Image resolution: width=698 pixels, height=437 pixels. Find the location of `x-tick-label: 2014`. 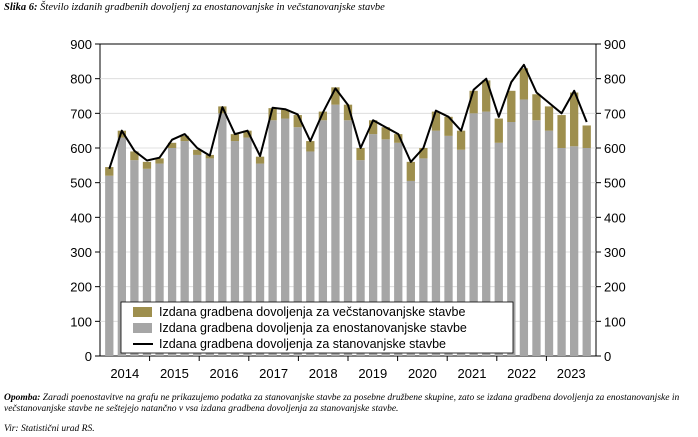

x-tick-label: 2014 is located at coordinates (124, 373).